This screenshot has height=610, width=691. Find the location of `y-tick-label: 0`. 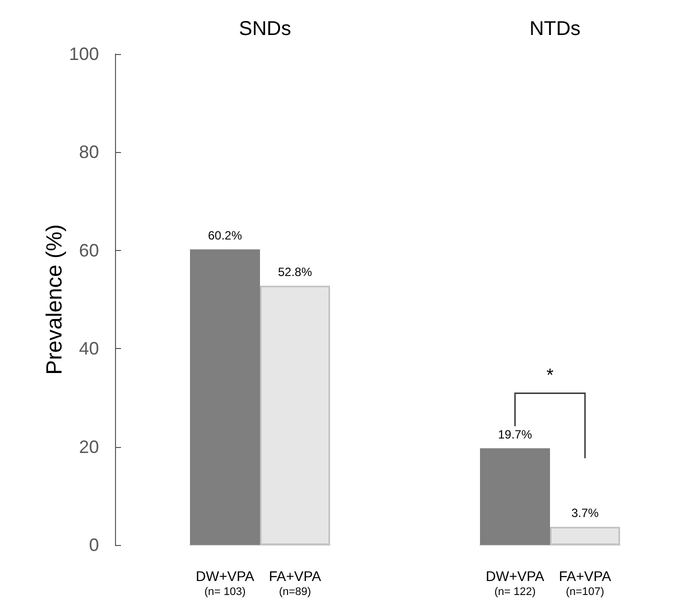

y-tick-label: 0 is located at coordinates (93, 545).